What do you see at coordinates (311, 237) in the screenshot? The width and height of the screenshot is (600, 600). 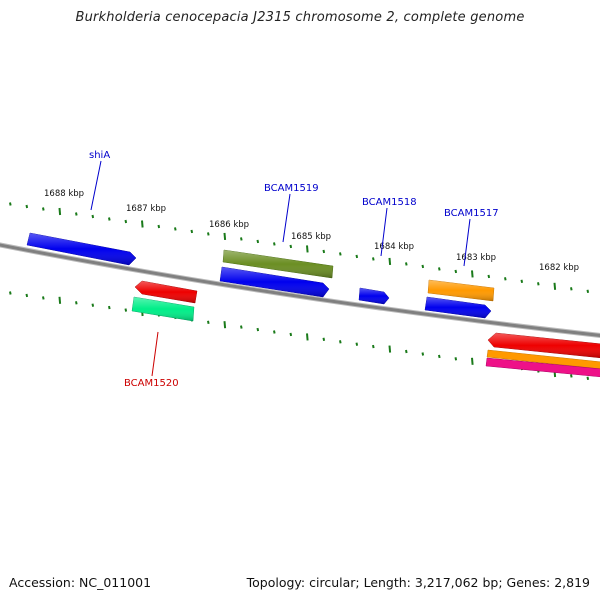 I see `scale-label-1685: 1685 kbp` at bounding box center [311, 237].